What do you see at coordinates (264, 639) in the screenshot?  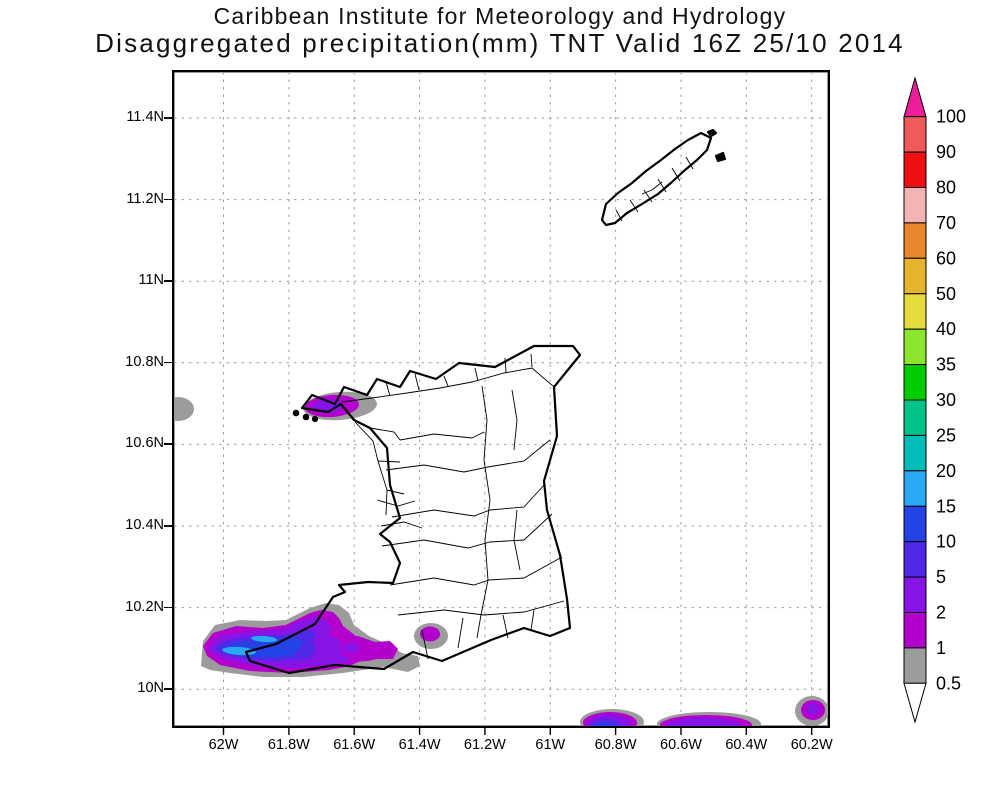 I see `precip-sw-15mm-streak2` at bounding box center [264, 639].